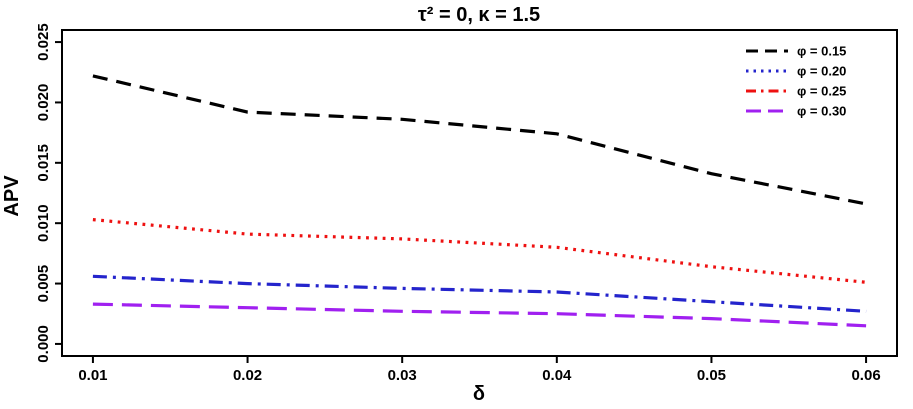  Describe the element at coordinates (479, 394) in the screenshot. I see `x-axis-label: δ` at that location.